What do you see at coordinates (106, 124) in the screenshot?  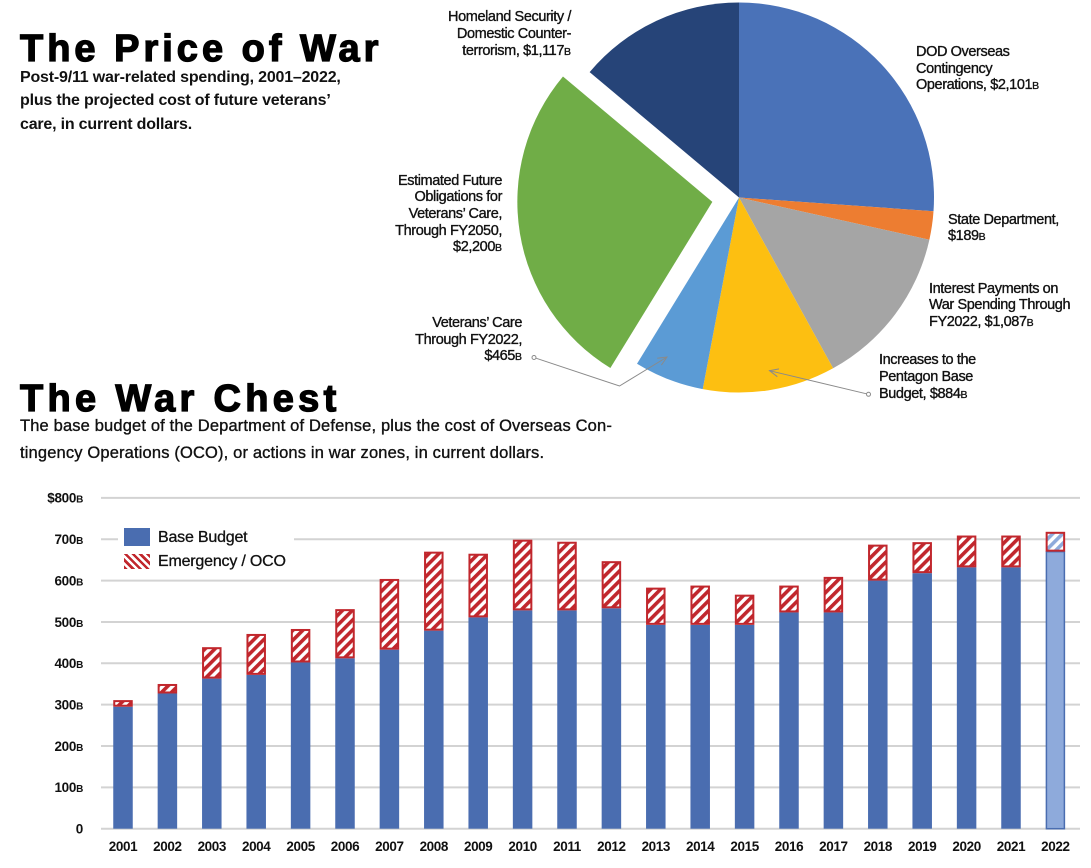 I see `subtitle-line: care, in current dollars.` at bounding box center [106, 124].